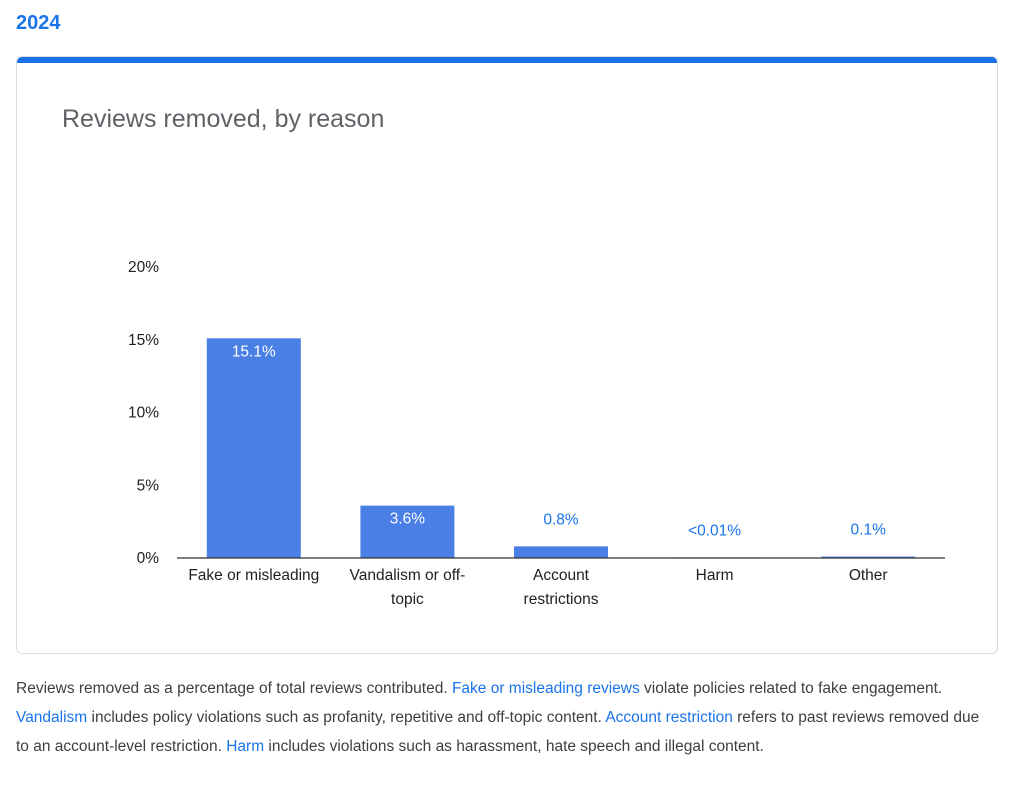 This screenshot has height=794, width=1024. Describe the element at coordinates (868, 575) in the screenshot. I see `x-tick-label: Other` at that location.